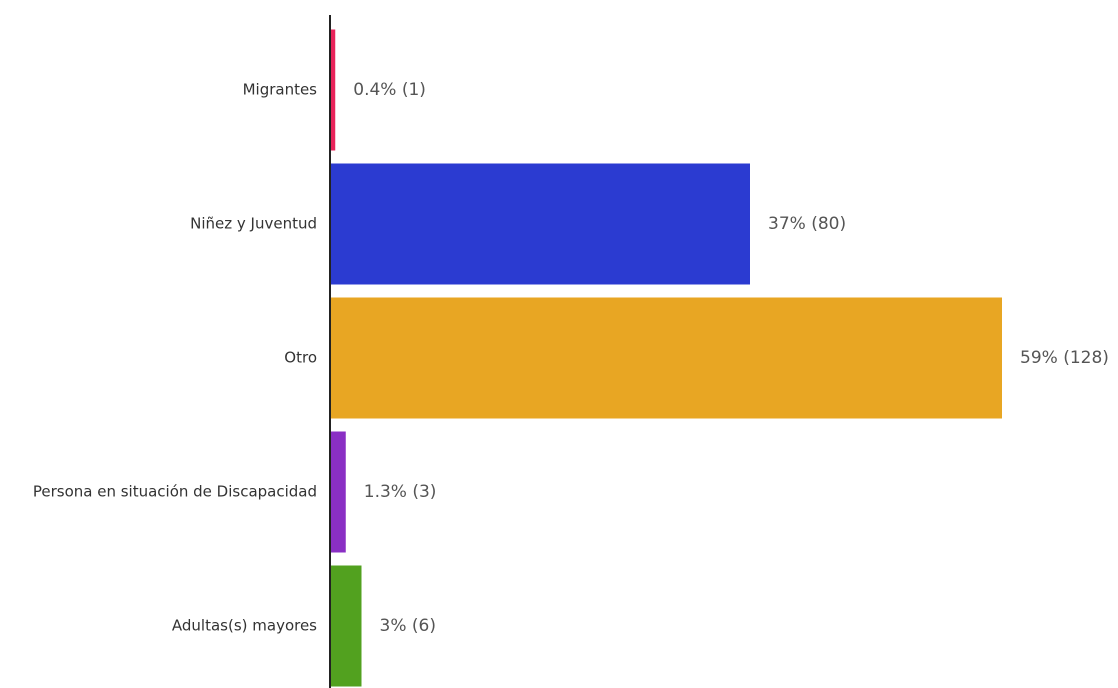 This screenshot has height=688, width=1118. I want to click on value-label: 37% (80), so click(807, 224).